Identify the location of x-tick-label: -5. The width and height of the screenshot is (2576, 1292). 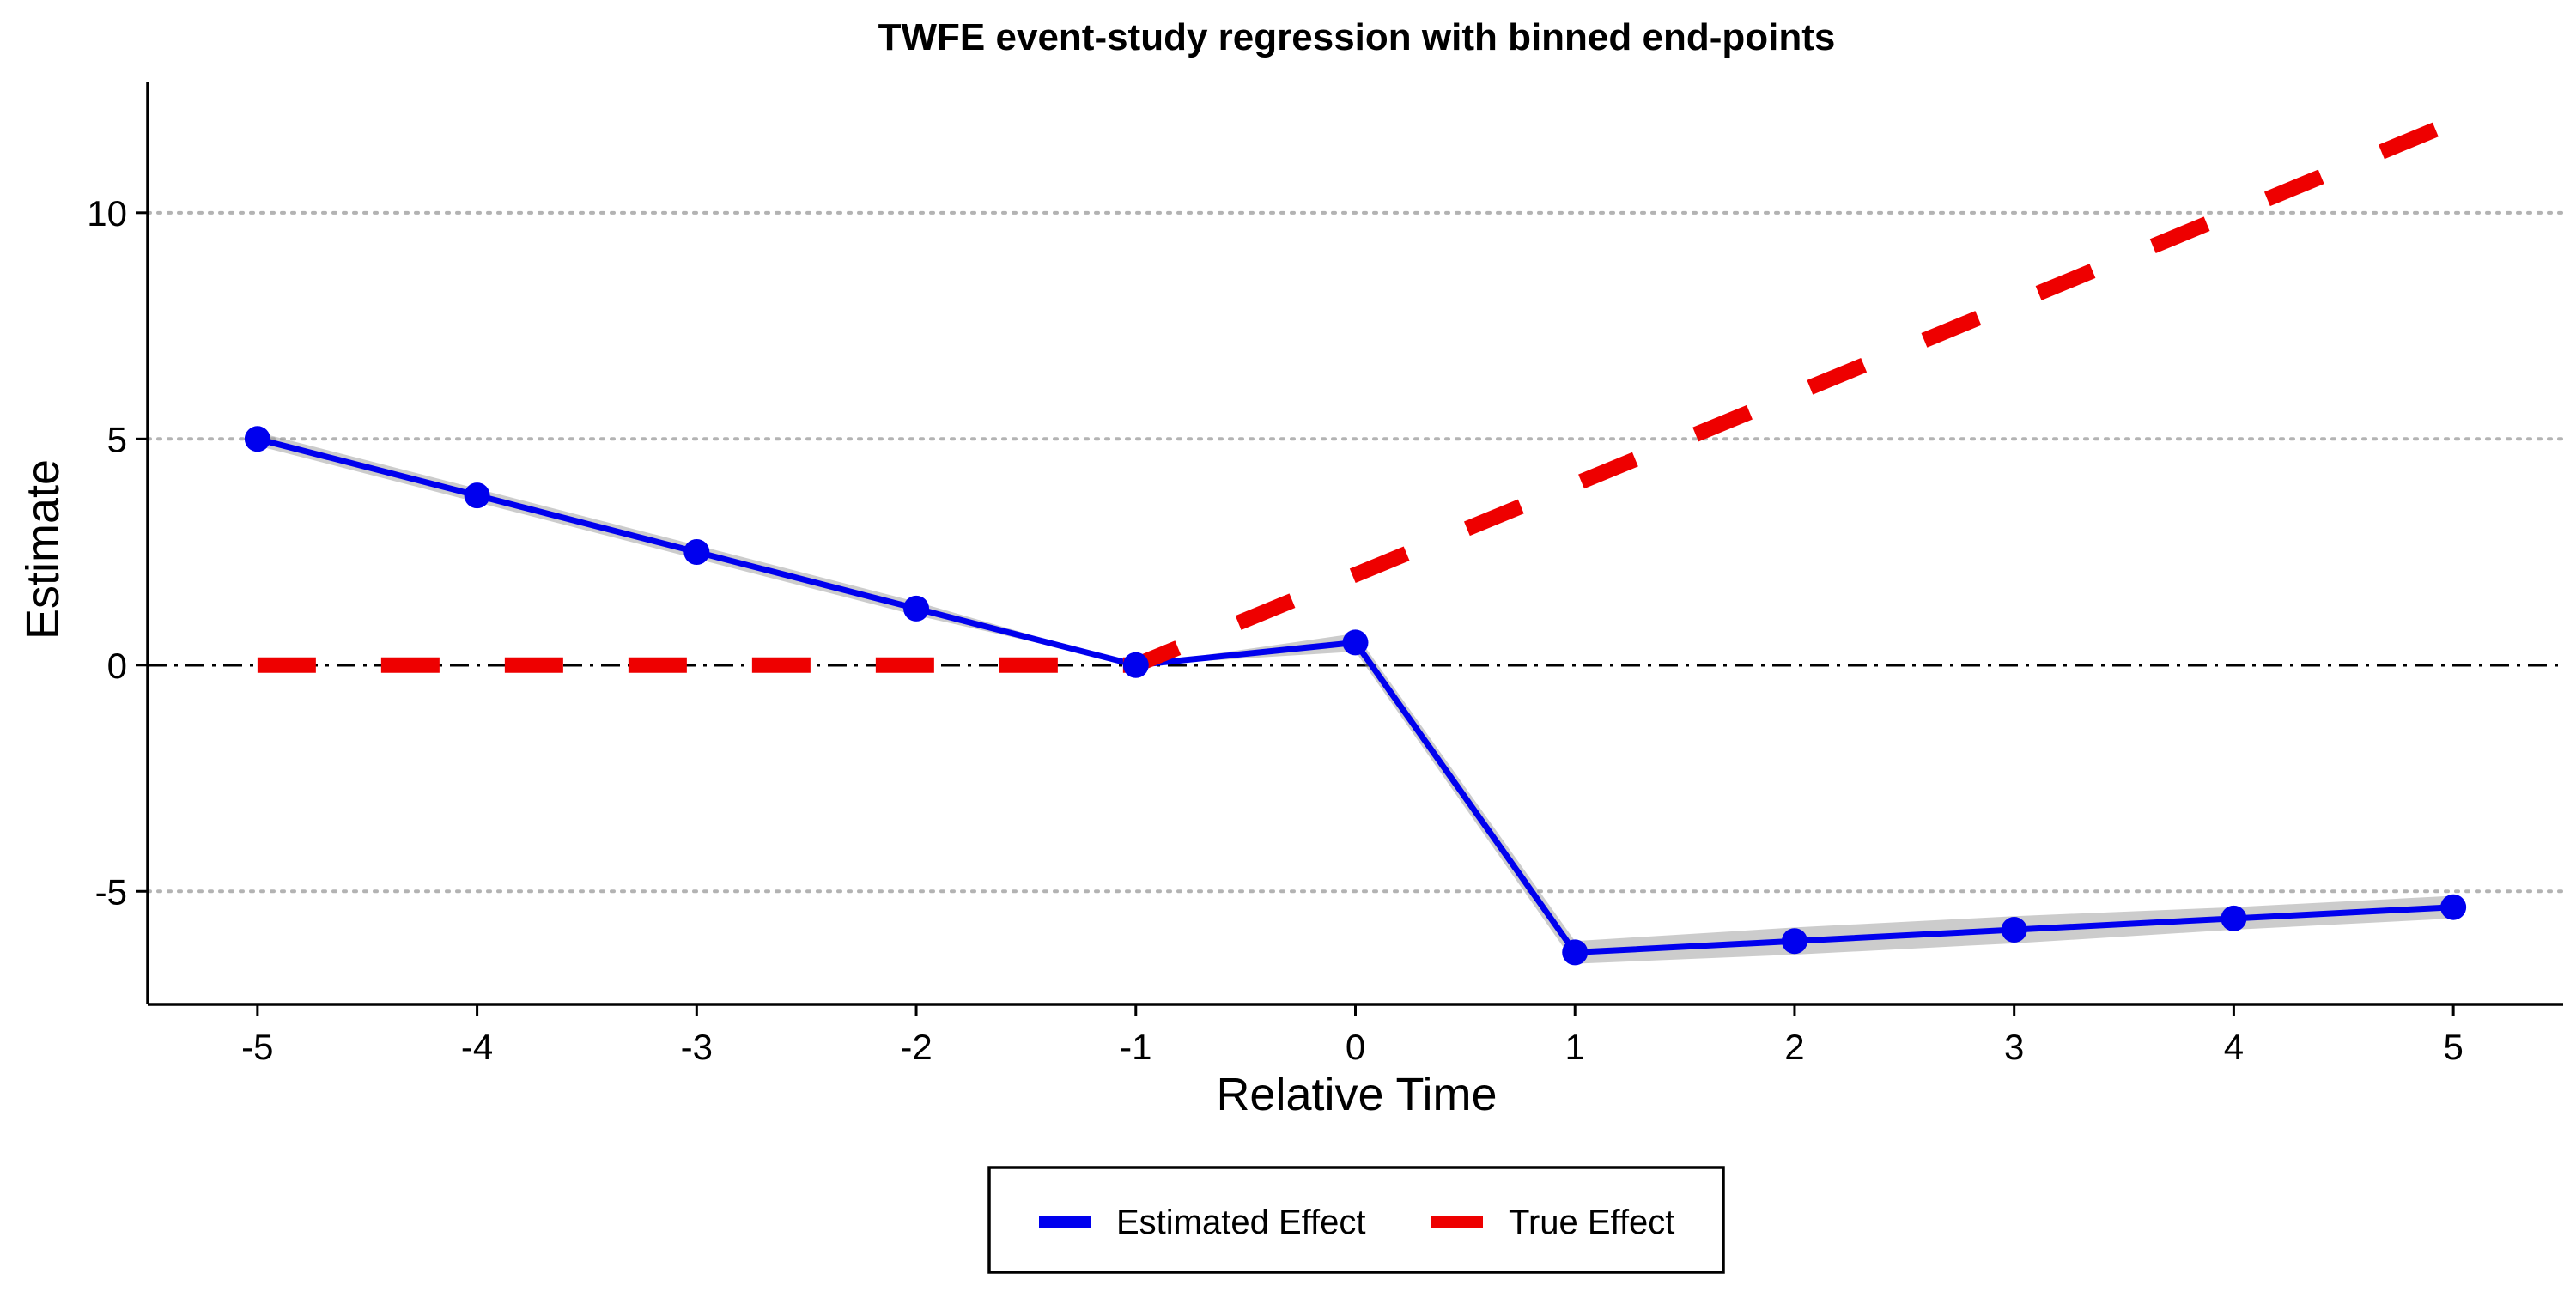
(257, 1047).